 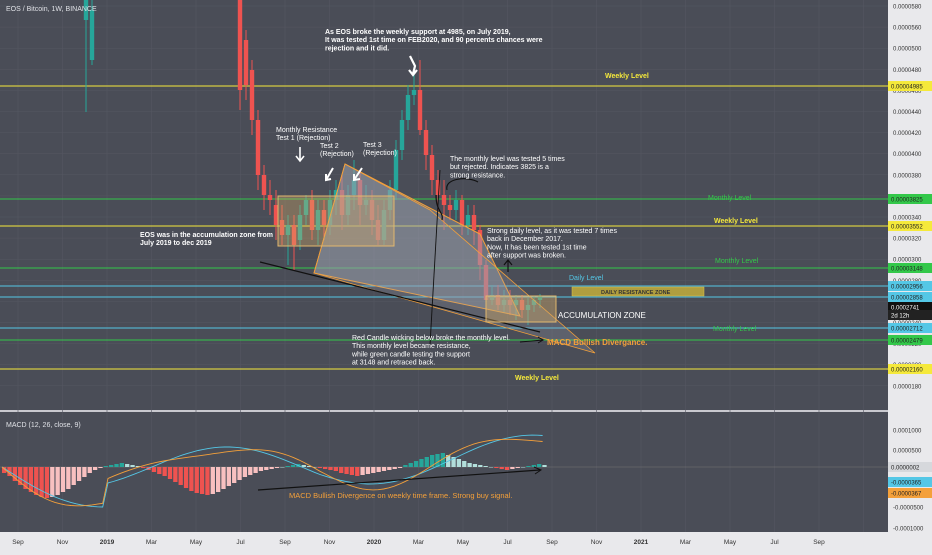 I want to click on macd-group, so click(x=444, y=471).